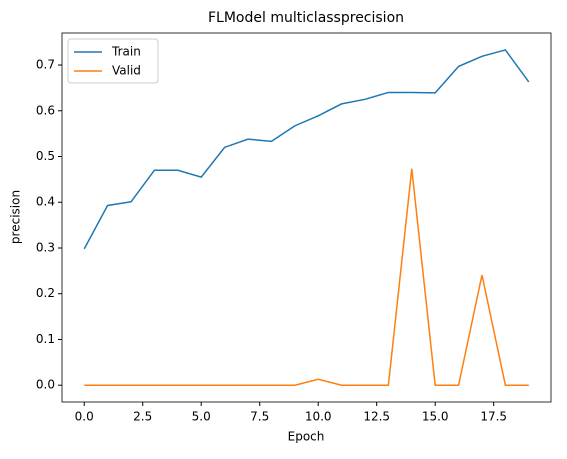  I want to click on y-axis-label: precision, so click(16, 217).